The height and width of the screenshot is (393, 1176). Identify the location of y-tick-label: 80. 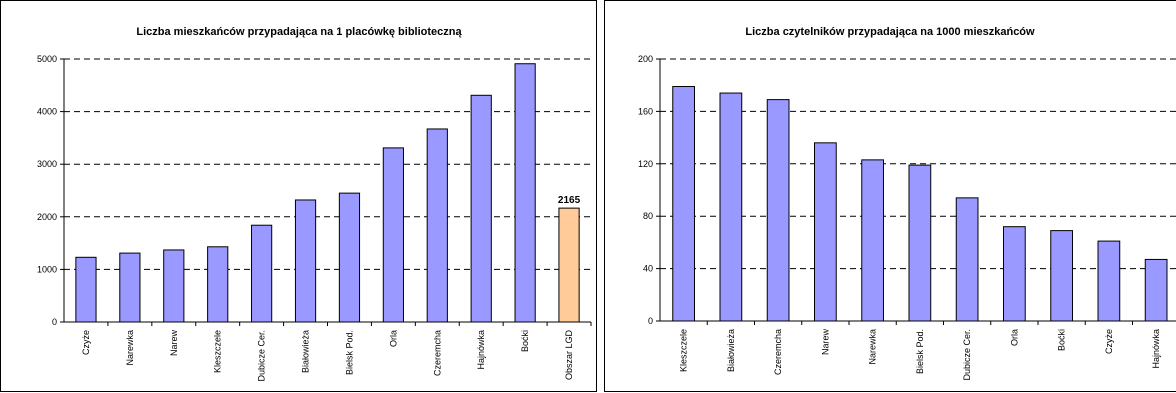
(648, 216).